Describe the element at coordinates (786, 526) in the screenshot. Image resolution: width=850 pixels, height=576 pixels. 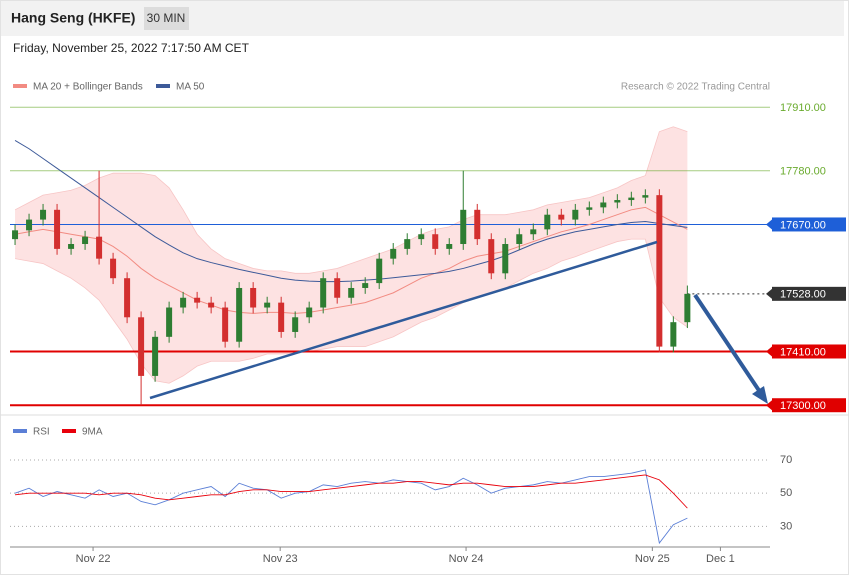
I see `y-tick-label: 30` at that location.